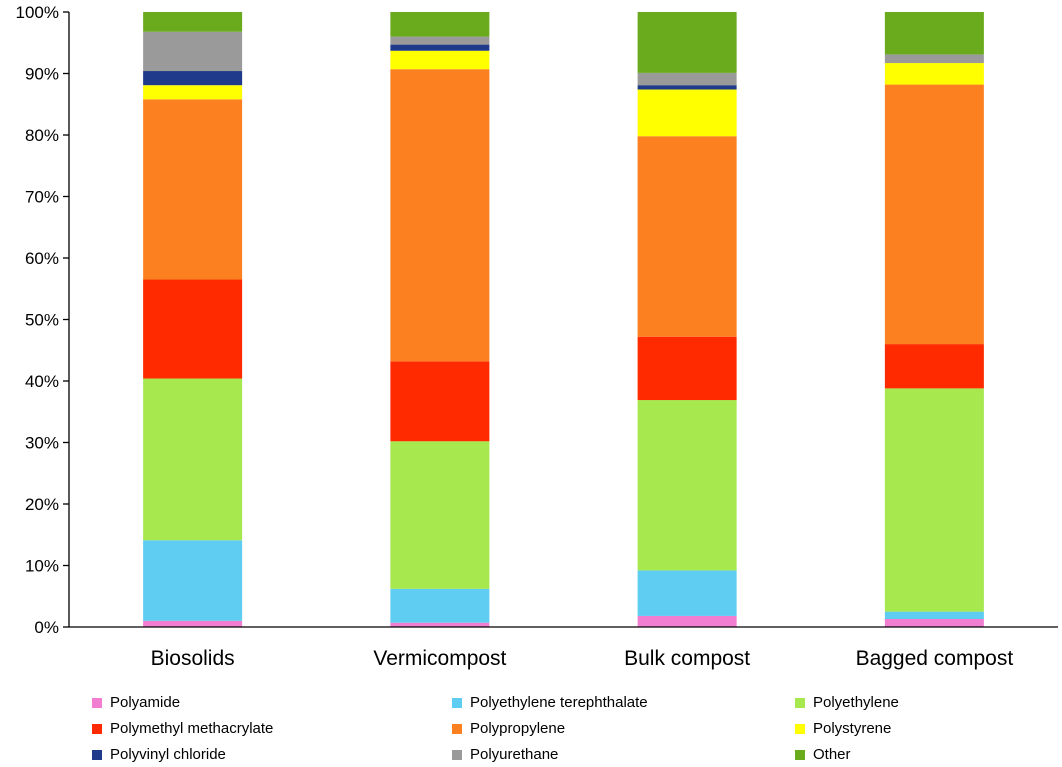  What do you see at coordinates (920, 702) in the screenshot?
I see `legend-item: Polyethylene` at bounding box center [920, 702].